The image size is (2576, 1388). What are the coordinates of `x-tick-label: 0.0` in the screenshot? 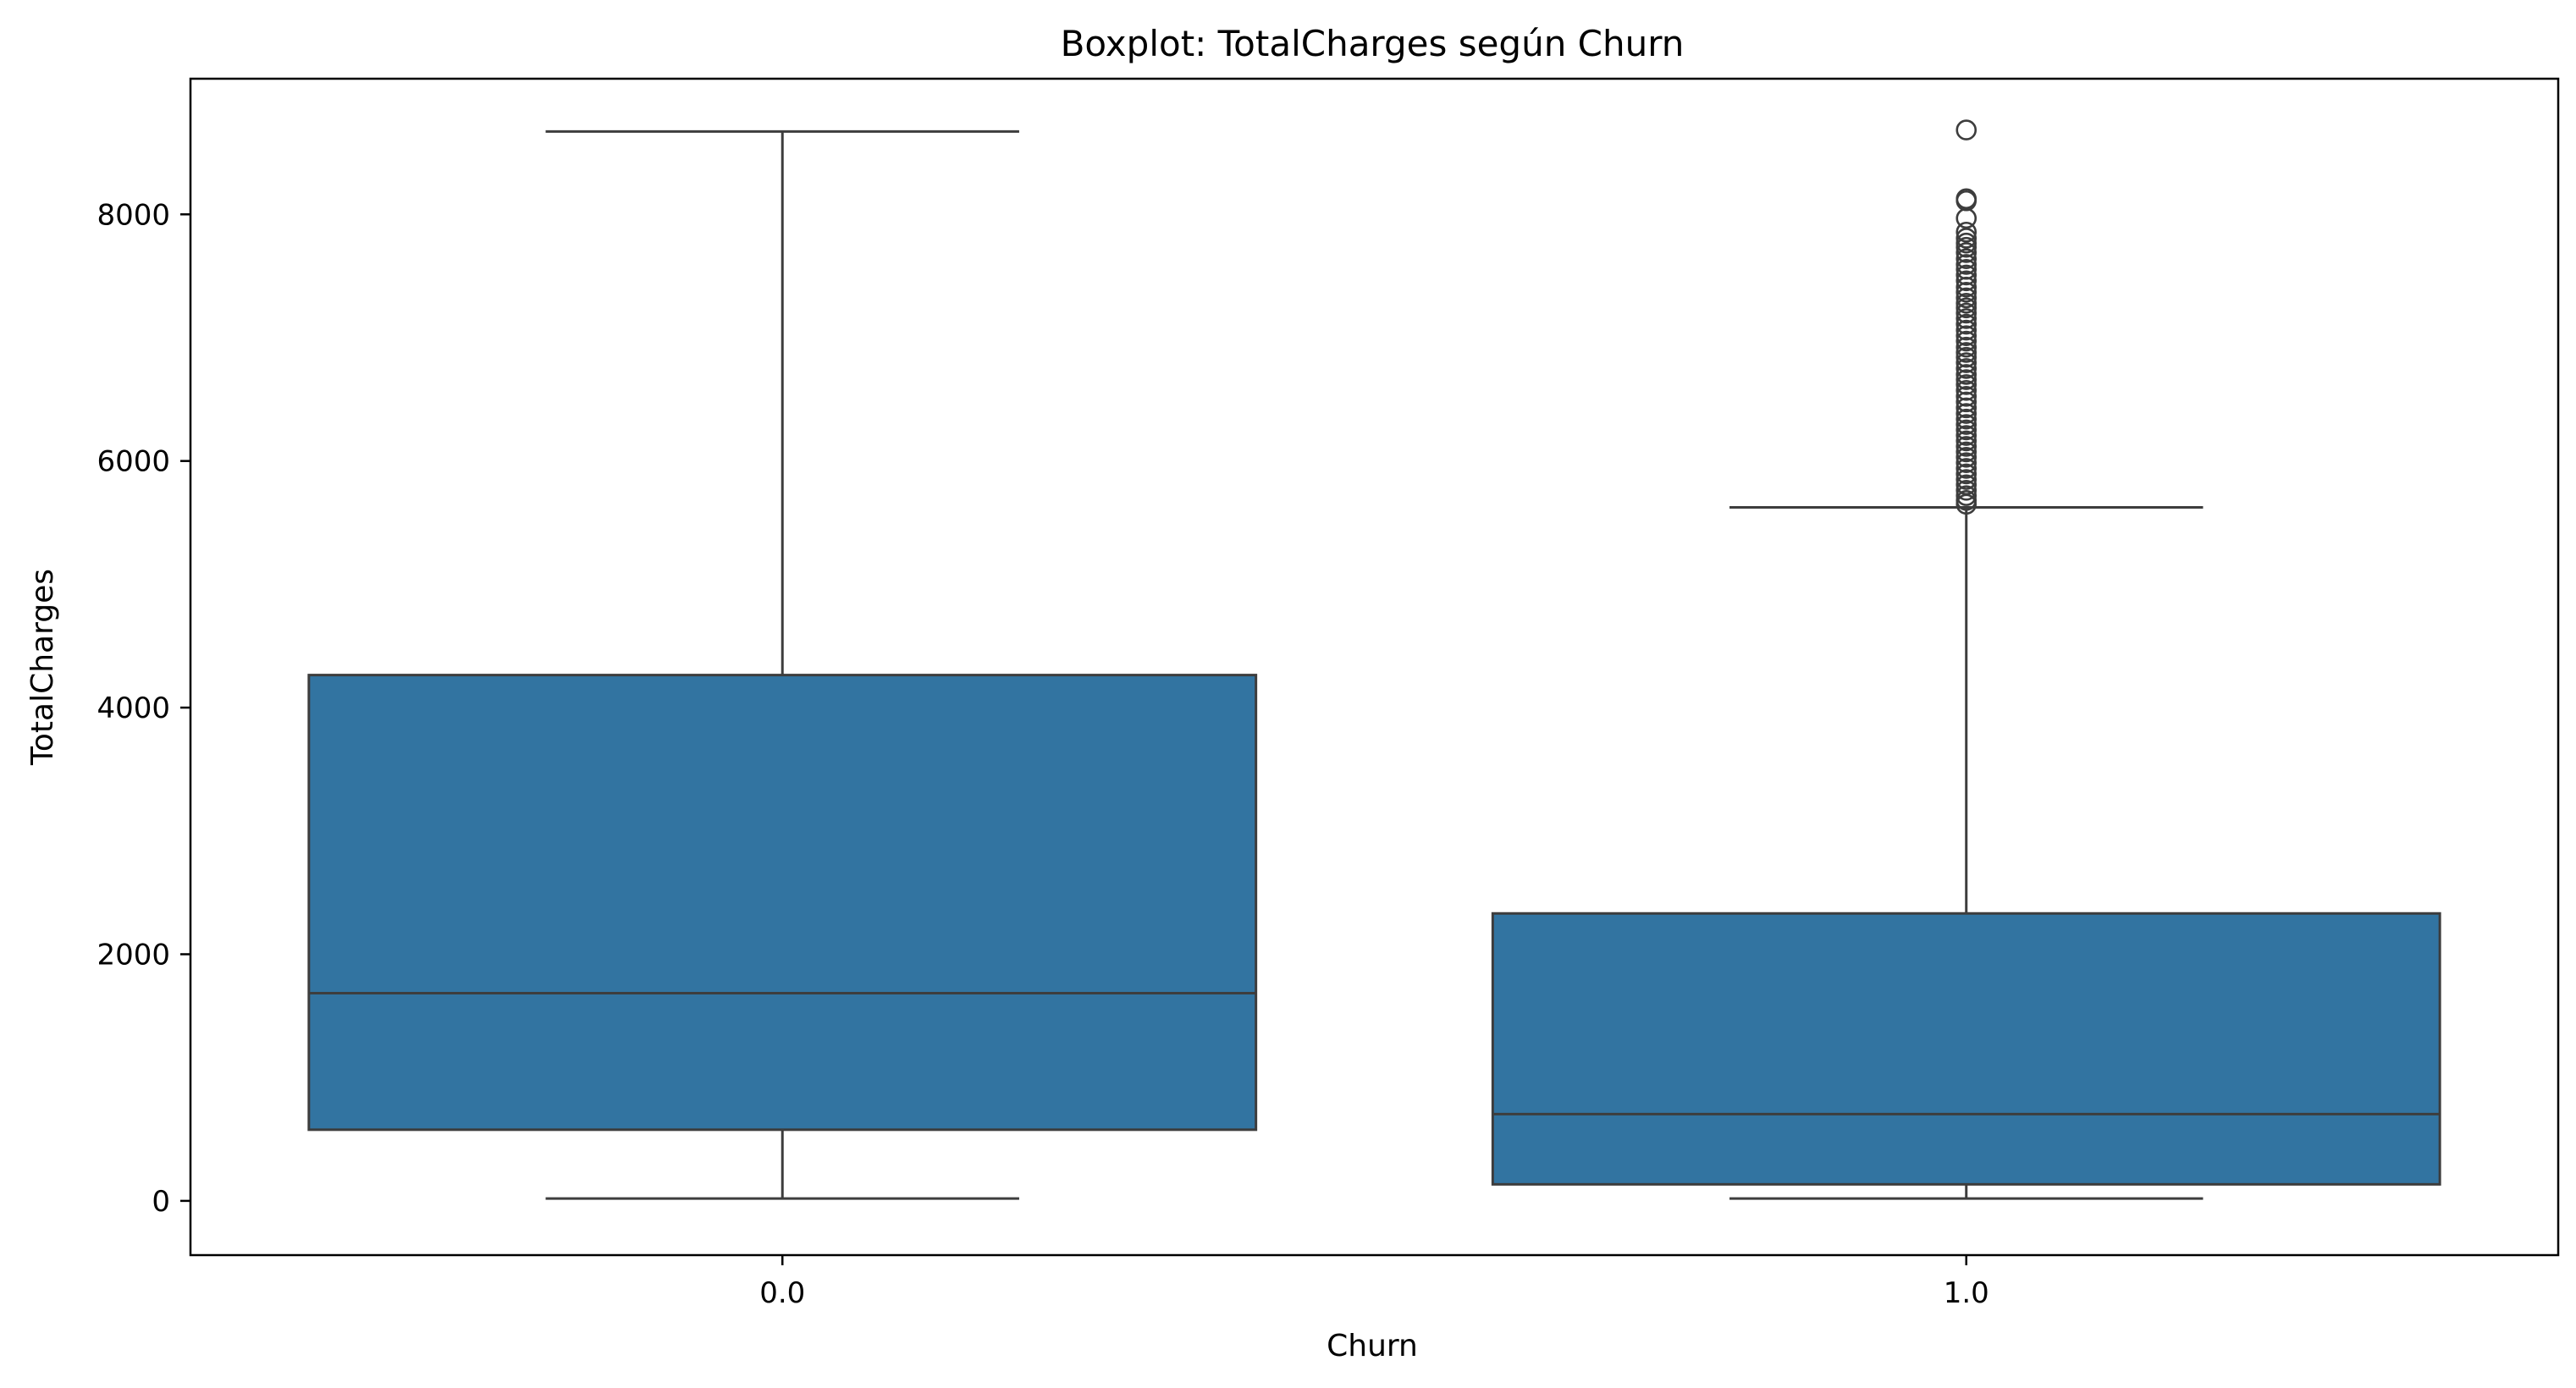 It's located at (782, 1293).